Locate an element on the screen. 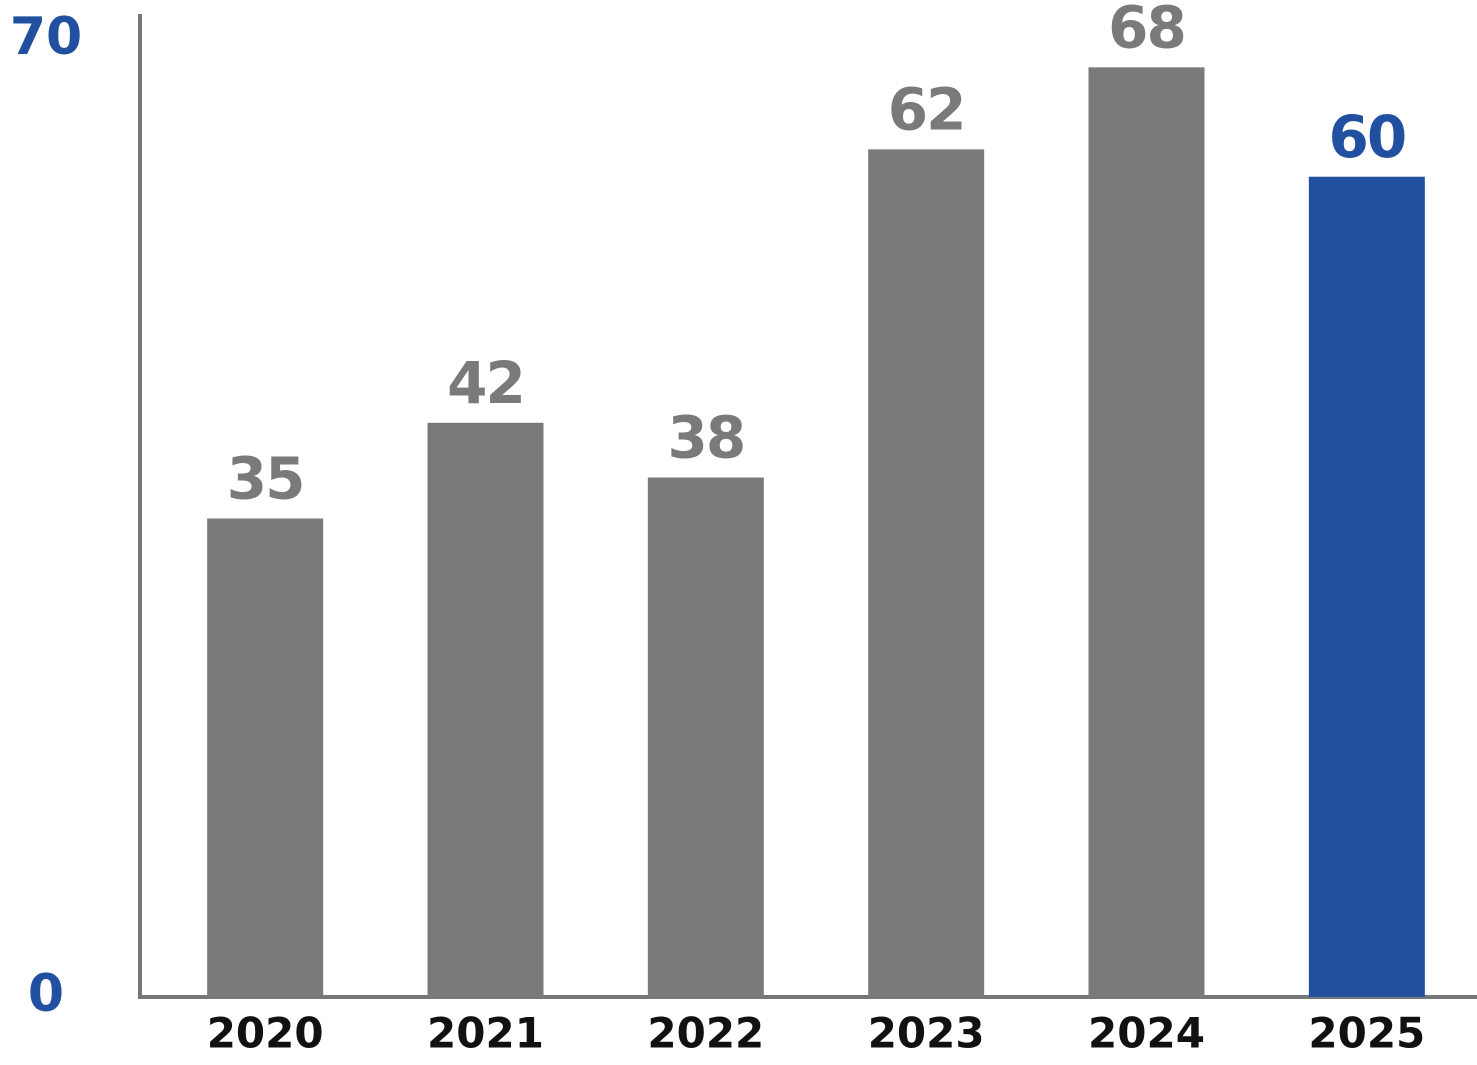 This screenshot has width=1477, height=1065. value-label: 42 is located at coordinates (485, 383).